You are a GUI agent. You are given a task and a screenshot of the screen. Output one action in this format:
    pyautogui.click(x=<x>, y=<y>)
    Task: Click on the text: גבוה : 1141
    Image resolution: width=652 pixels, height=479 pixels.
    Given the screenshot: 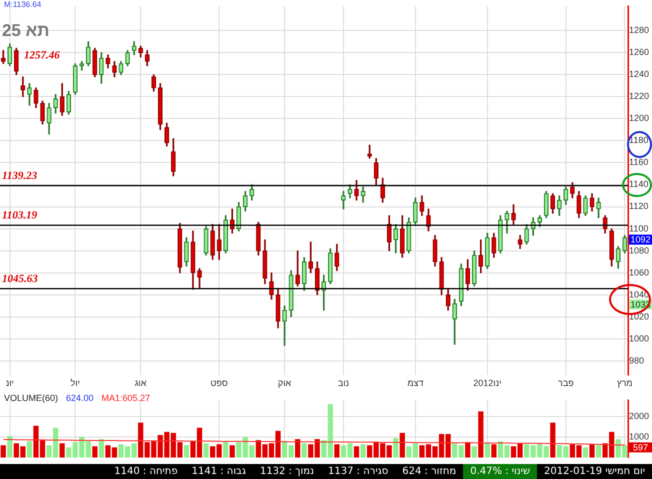 What is the action you would take?
    pyautogui.click(x=218, y=472)
    